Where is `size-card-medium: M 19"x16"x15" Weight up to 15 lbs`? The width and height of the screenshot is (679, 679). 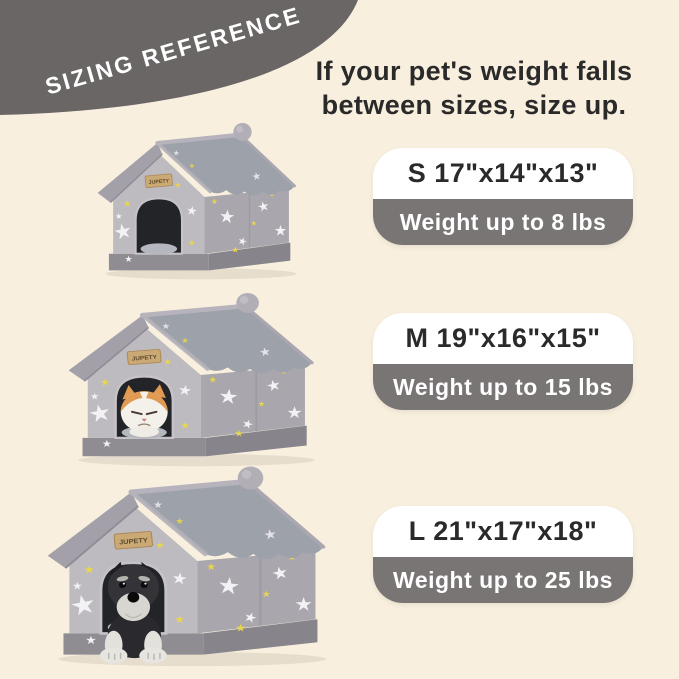
size-card-medium: M 19"x16"x15" Weight up to 15 lbs is located at coordinates (503, 361).